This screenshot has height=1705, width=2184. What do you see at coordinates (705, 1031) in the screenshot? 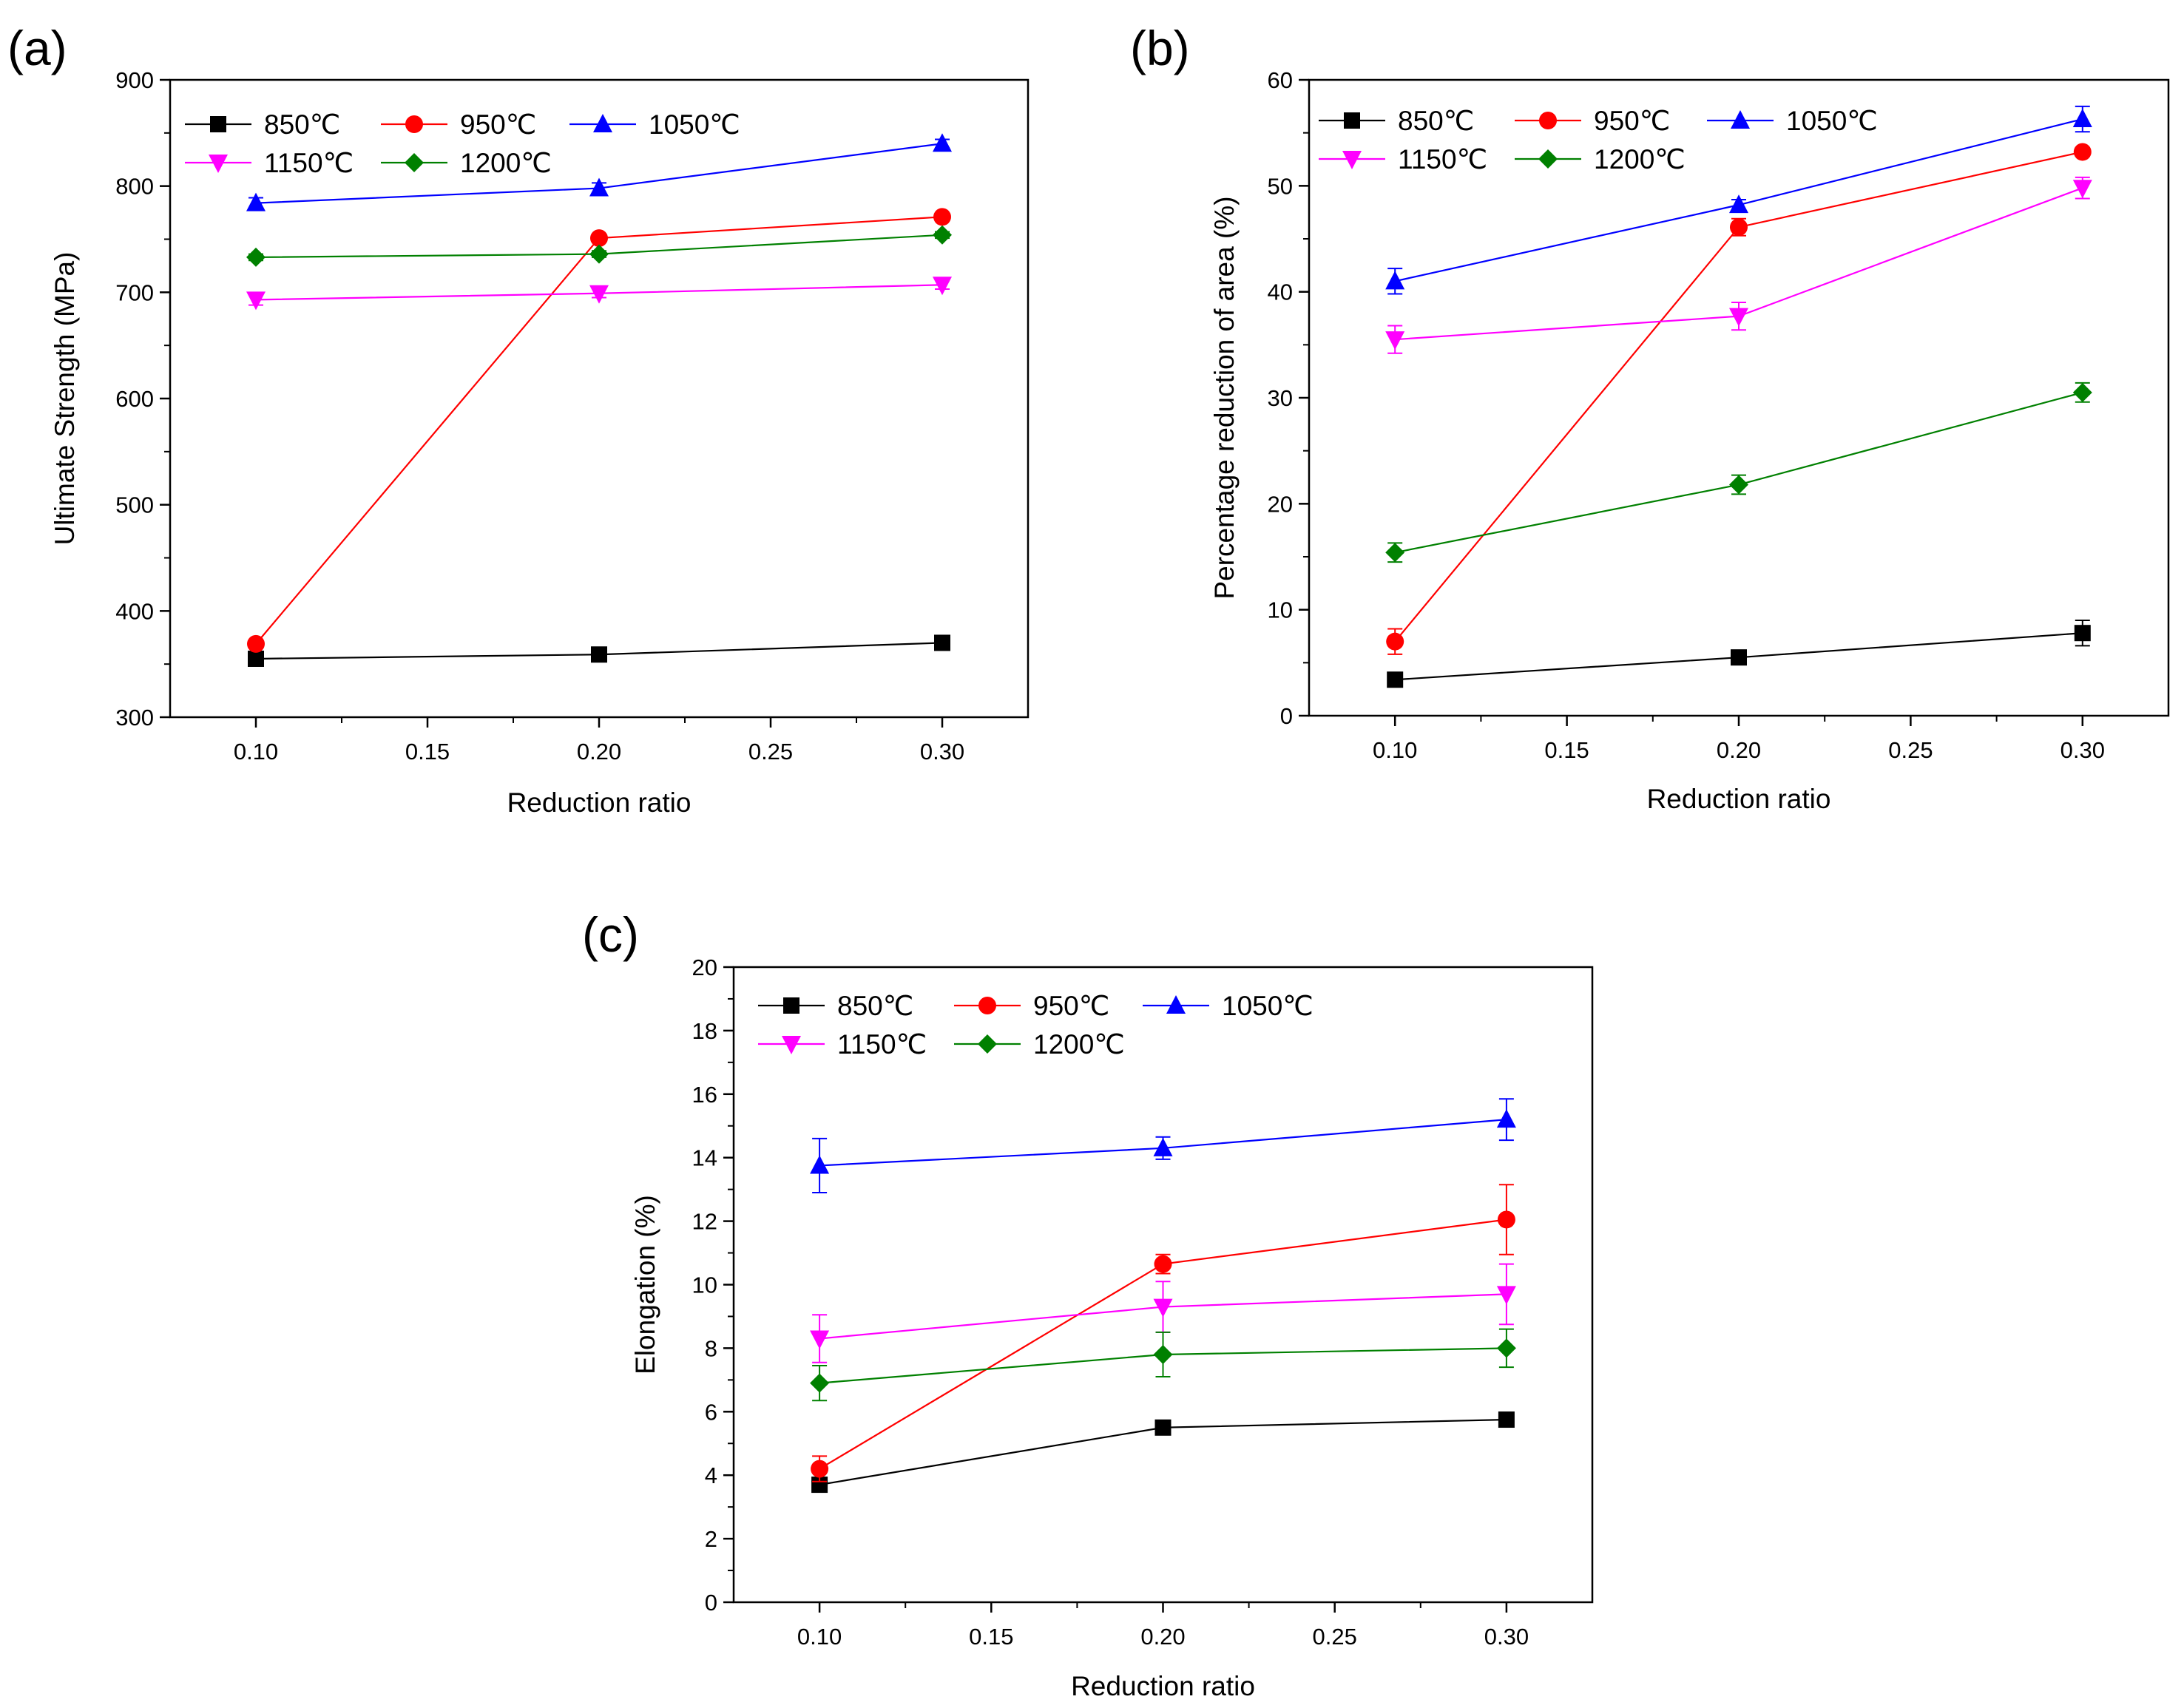
I see `y-tick-label: 18` at bounding box center [705, 1031].